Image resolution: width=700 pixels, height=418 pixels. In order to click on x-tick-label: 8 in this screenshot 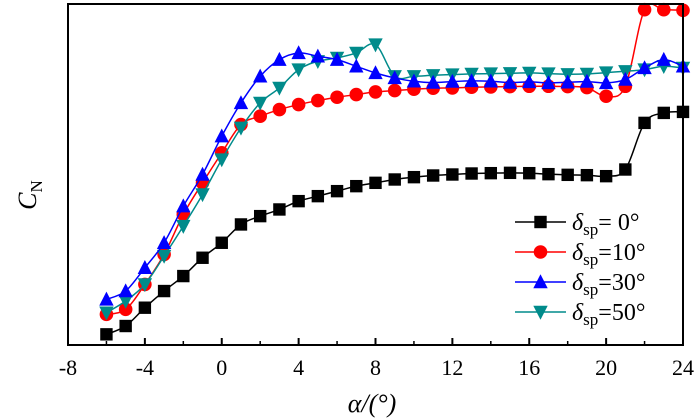, I will do `click(375, 367)`.